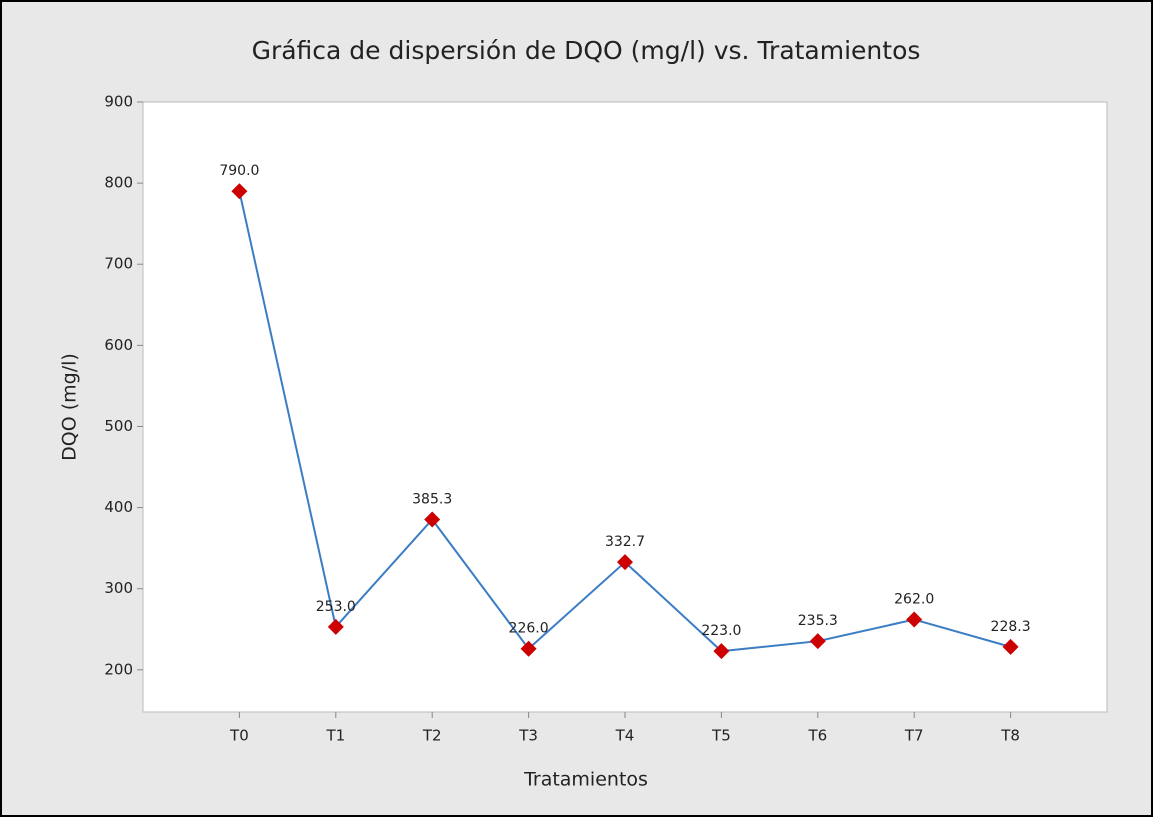  What do you see at coordinates (914, 600) in the screenshot?
I see `data-label: 262.0` at bounding box center [914, 600].